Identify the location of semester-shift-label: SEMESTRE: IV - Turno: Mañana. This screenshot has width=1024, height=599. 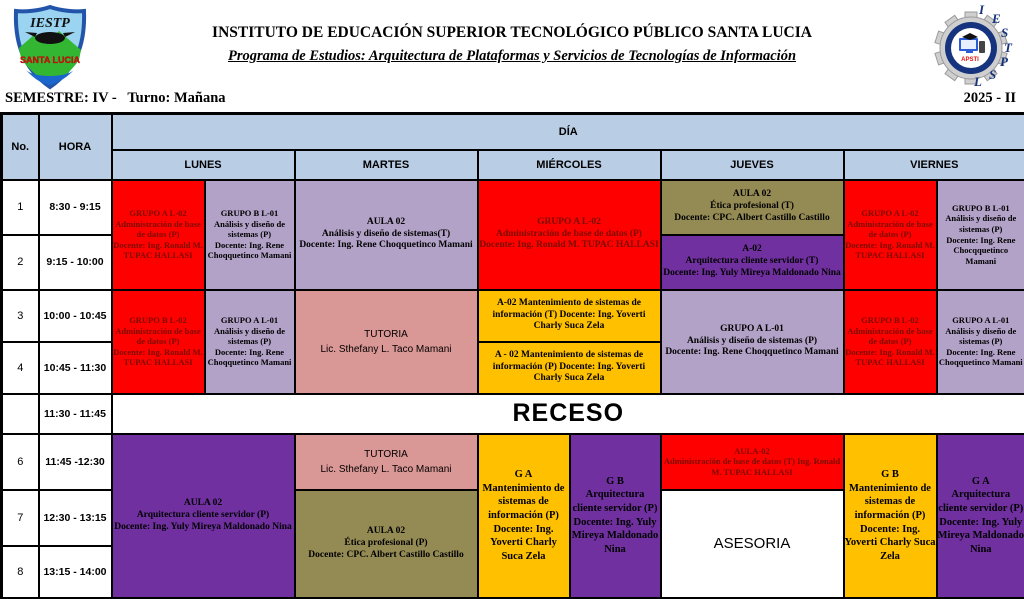
(115, 98).